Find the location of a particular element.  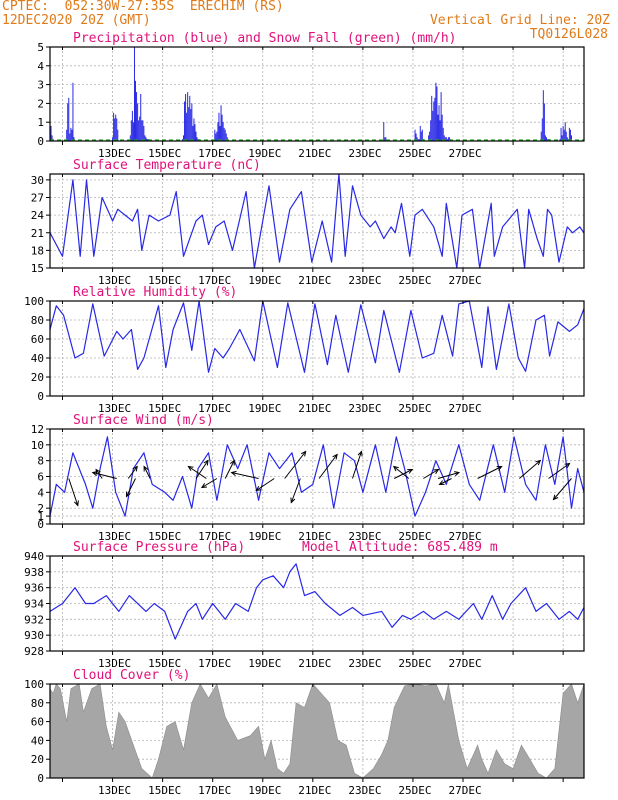

panel-title: Surface Temperature (nC) is located at coordinates (167, 165).